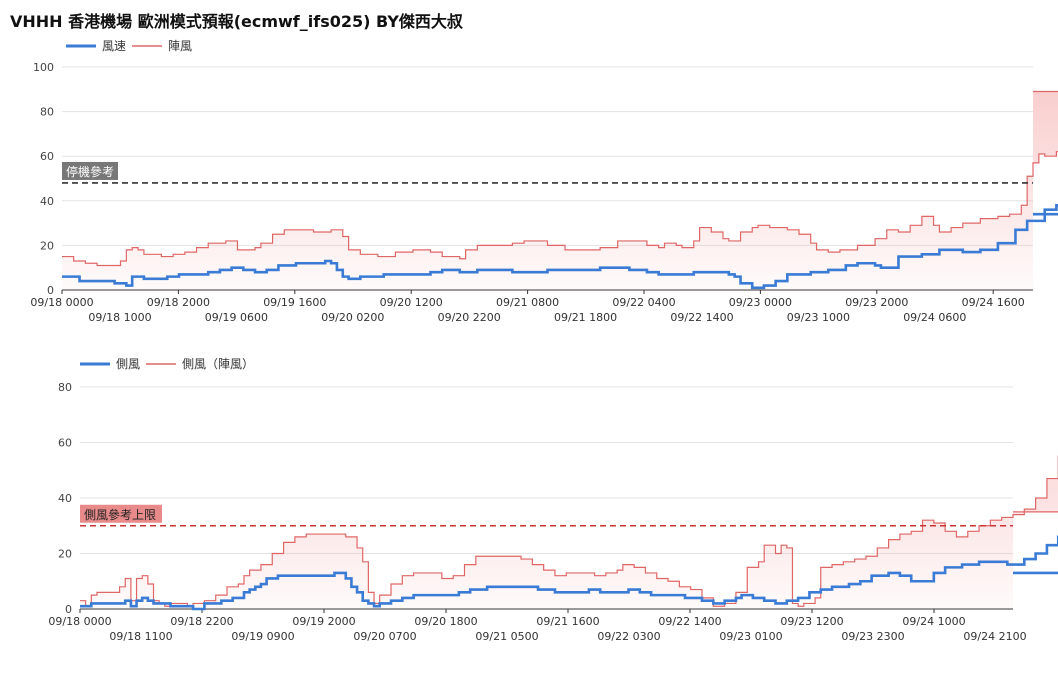  What do you see at coordinates (585, 317) in the screenshot?
I see `x-tick-label: 09/21 1800` at bounding box center [585, 317].